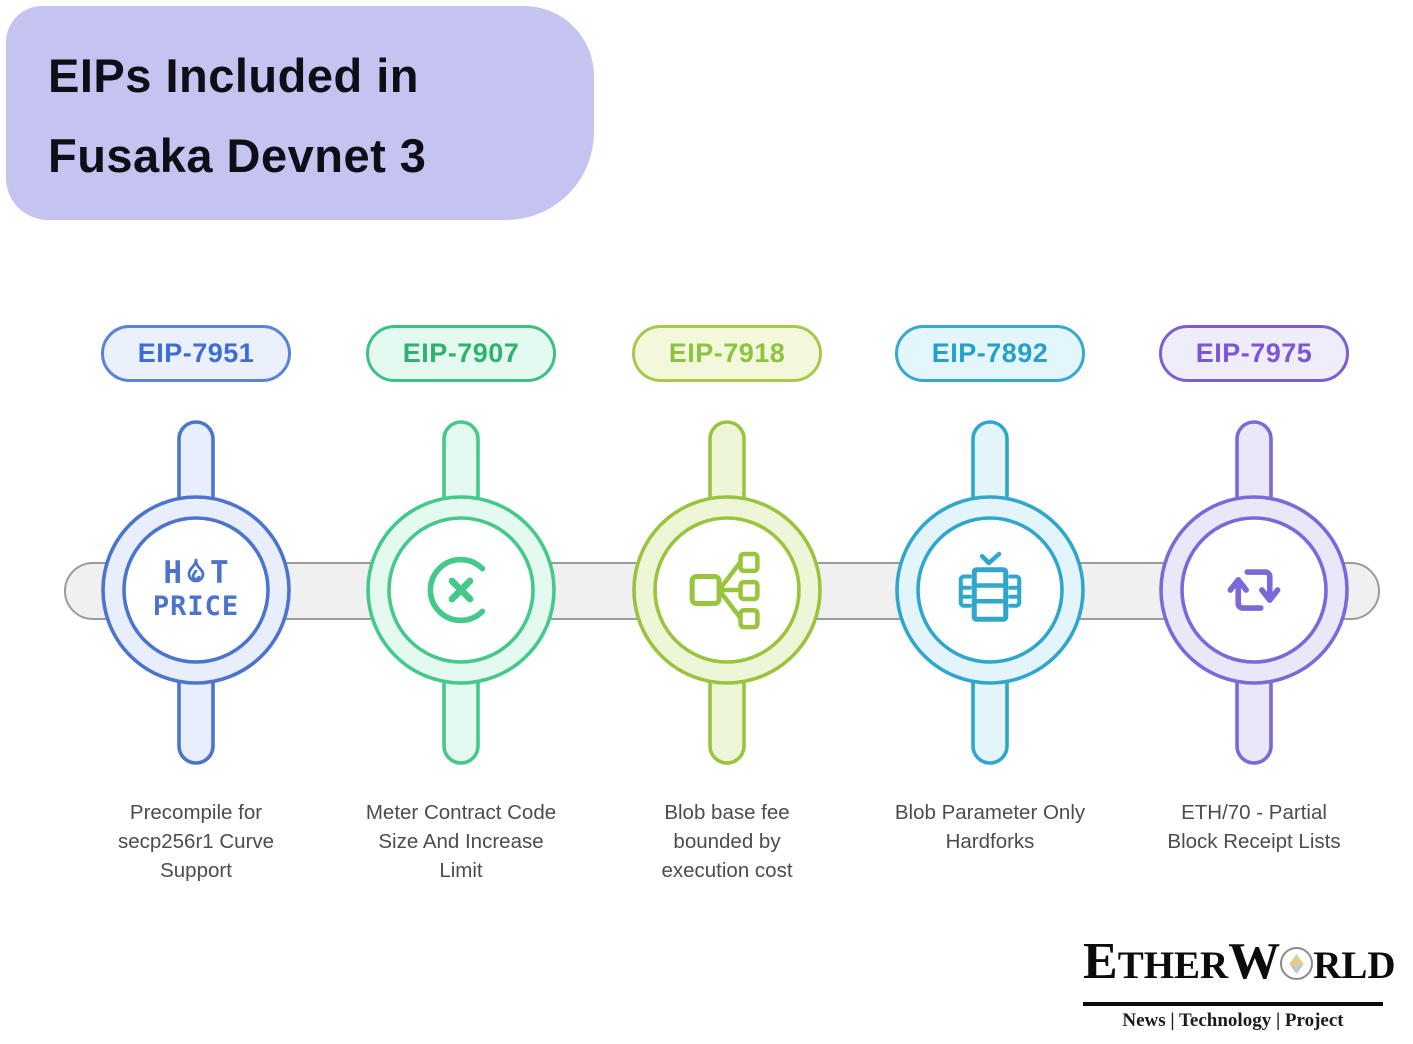 This screenshot has width=1413, height=1044. I want to click on repeat-arrows-icon, so click(1254, 590).